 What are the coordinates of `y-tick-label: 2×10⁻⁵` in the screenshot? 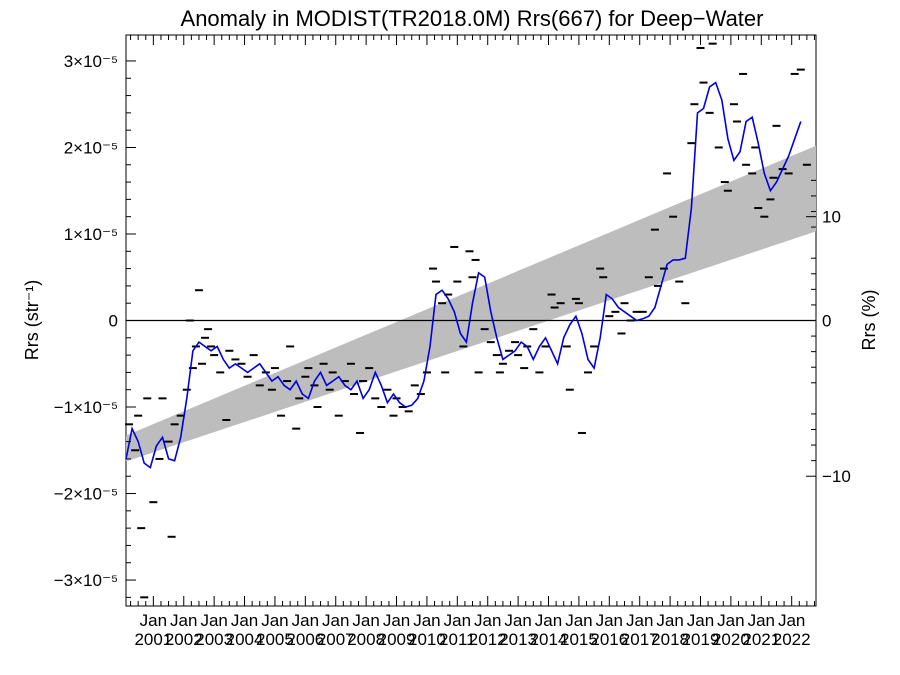 It's located at (91, 147).